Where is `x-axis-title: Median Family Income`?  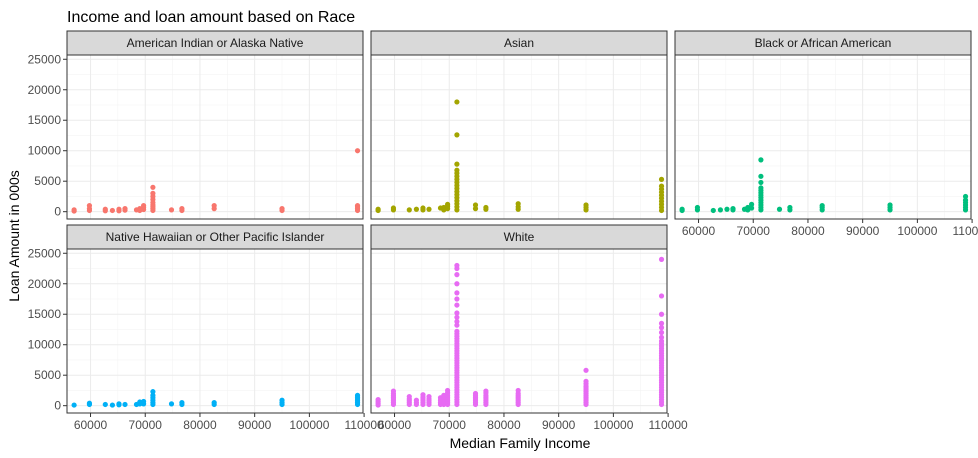 x-axis-title: Median Family Income is located at coordinates (520, 443).